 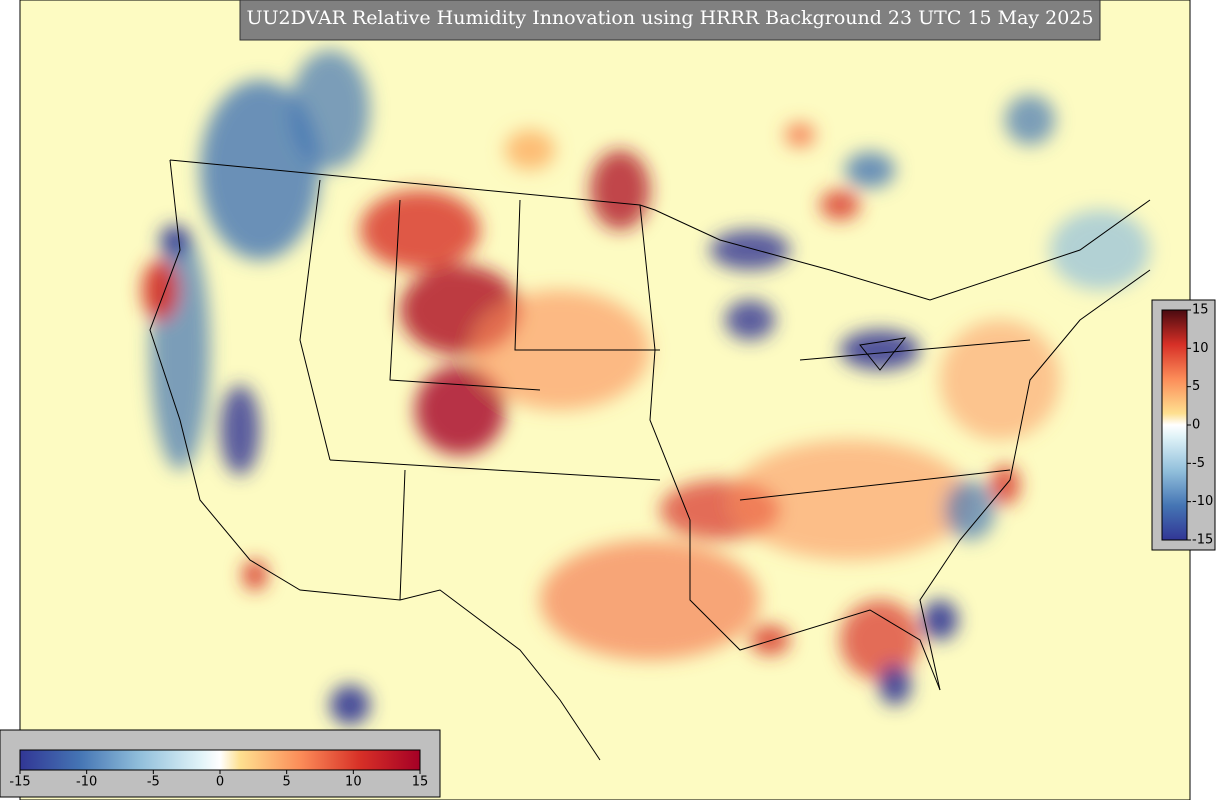 I want to click on colorbar-vertical: 15 10 5 0 -5 -10 -15, so click(x=1183, y=425).